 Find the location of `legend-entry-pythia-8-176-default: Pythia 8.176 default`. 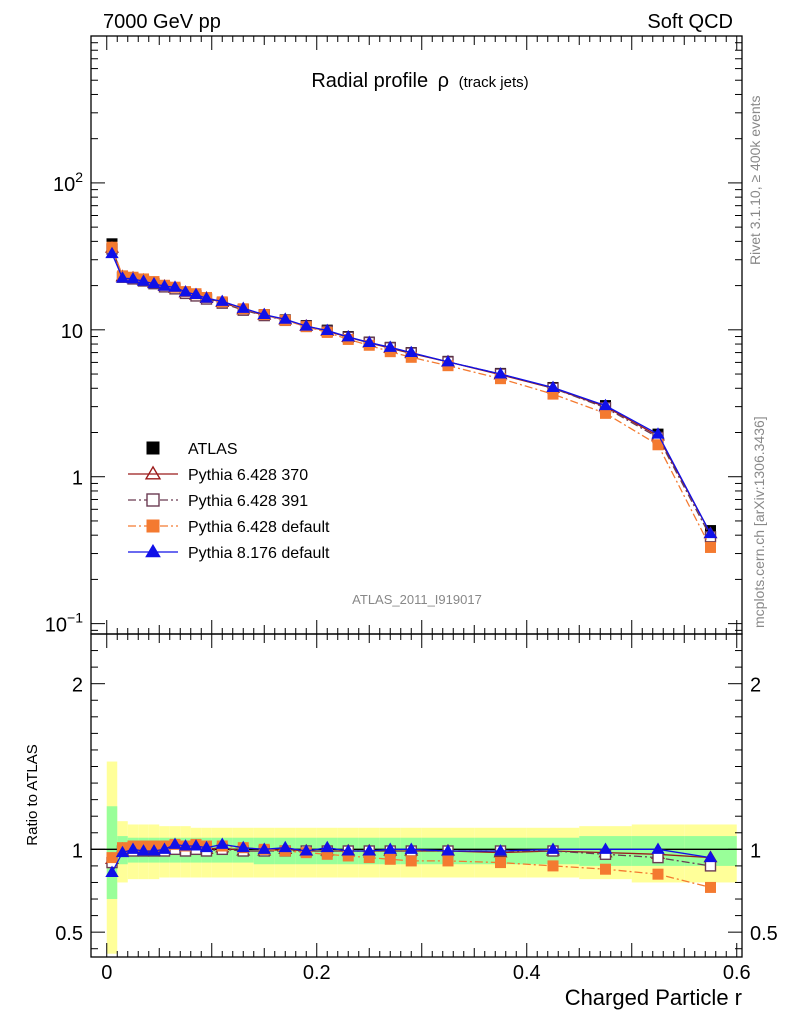

legend-entry-pythia-8-176-default: Pythia 8.176 default is located at coordinates (229, 552).